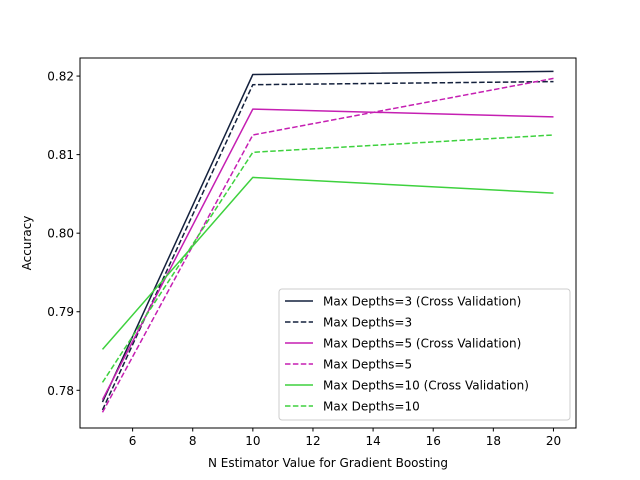 This screenshot has height=480, width=640. What do you see at coordinates (372, 441) in the screenshot?
I see `x-tick-label: 14` at bounding box center [372, 441].